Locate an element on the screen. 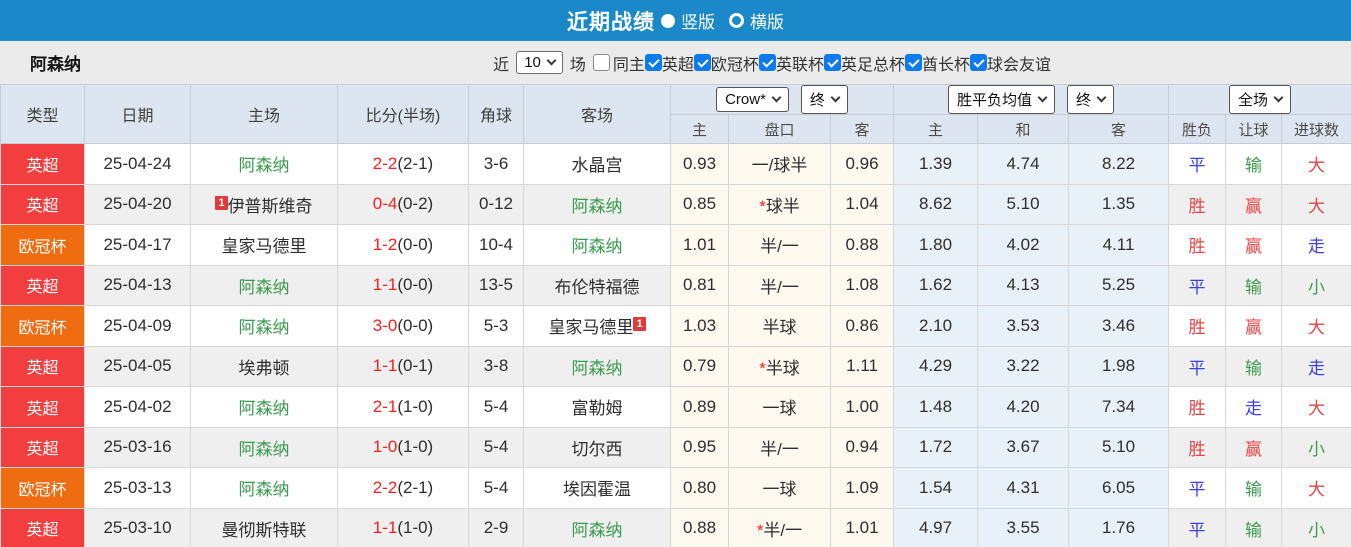 This screenshot has width=1351, height=547. score-cell: 1-1(0-0) is located at coordinates (403, 285).